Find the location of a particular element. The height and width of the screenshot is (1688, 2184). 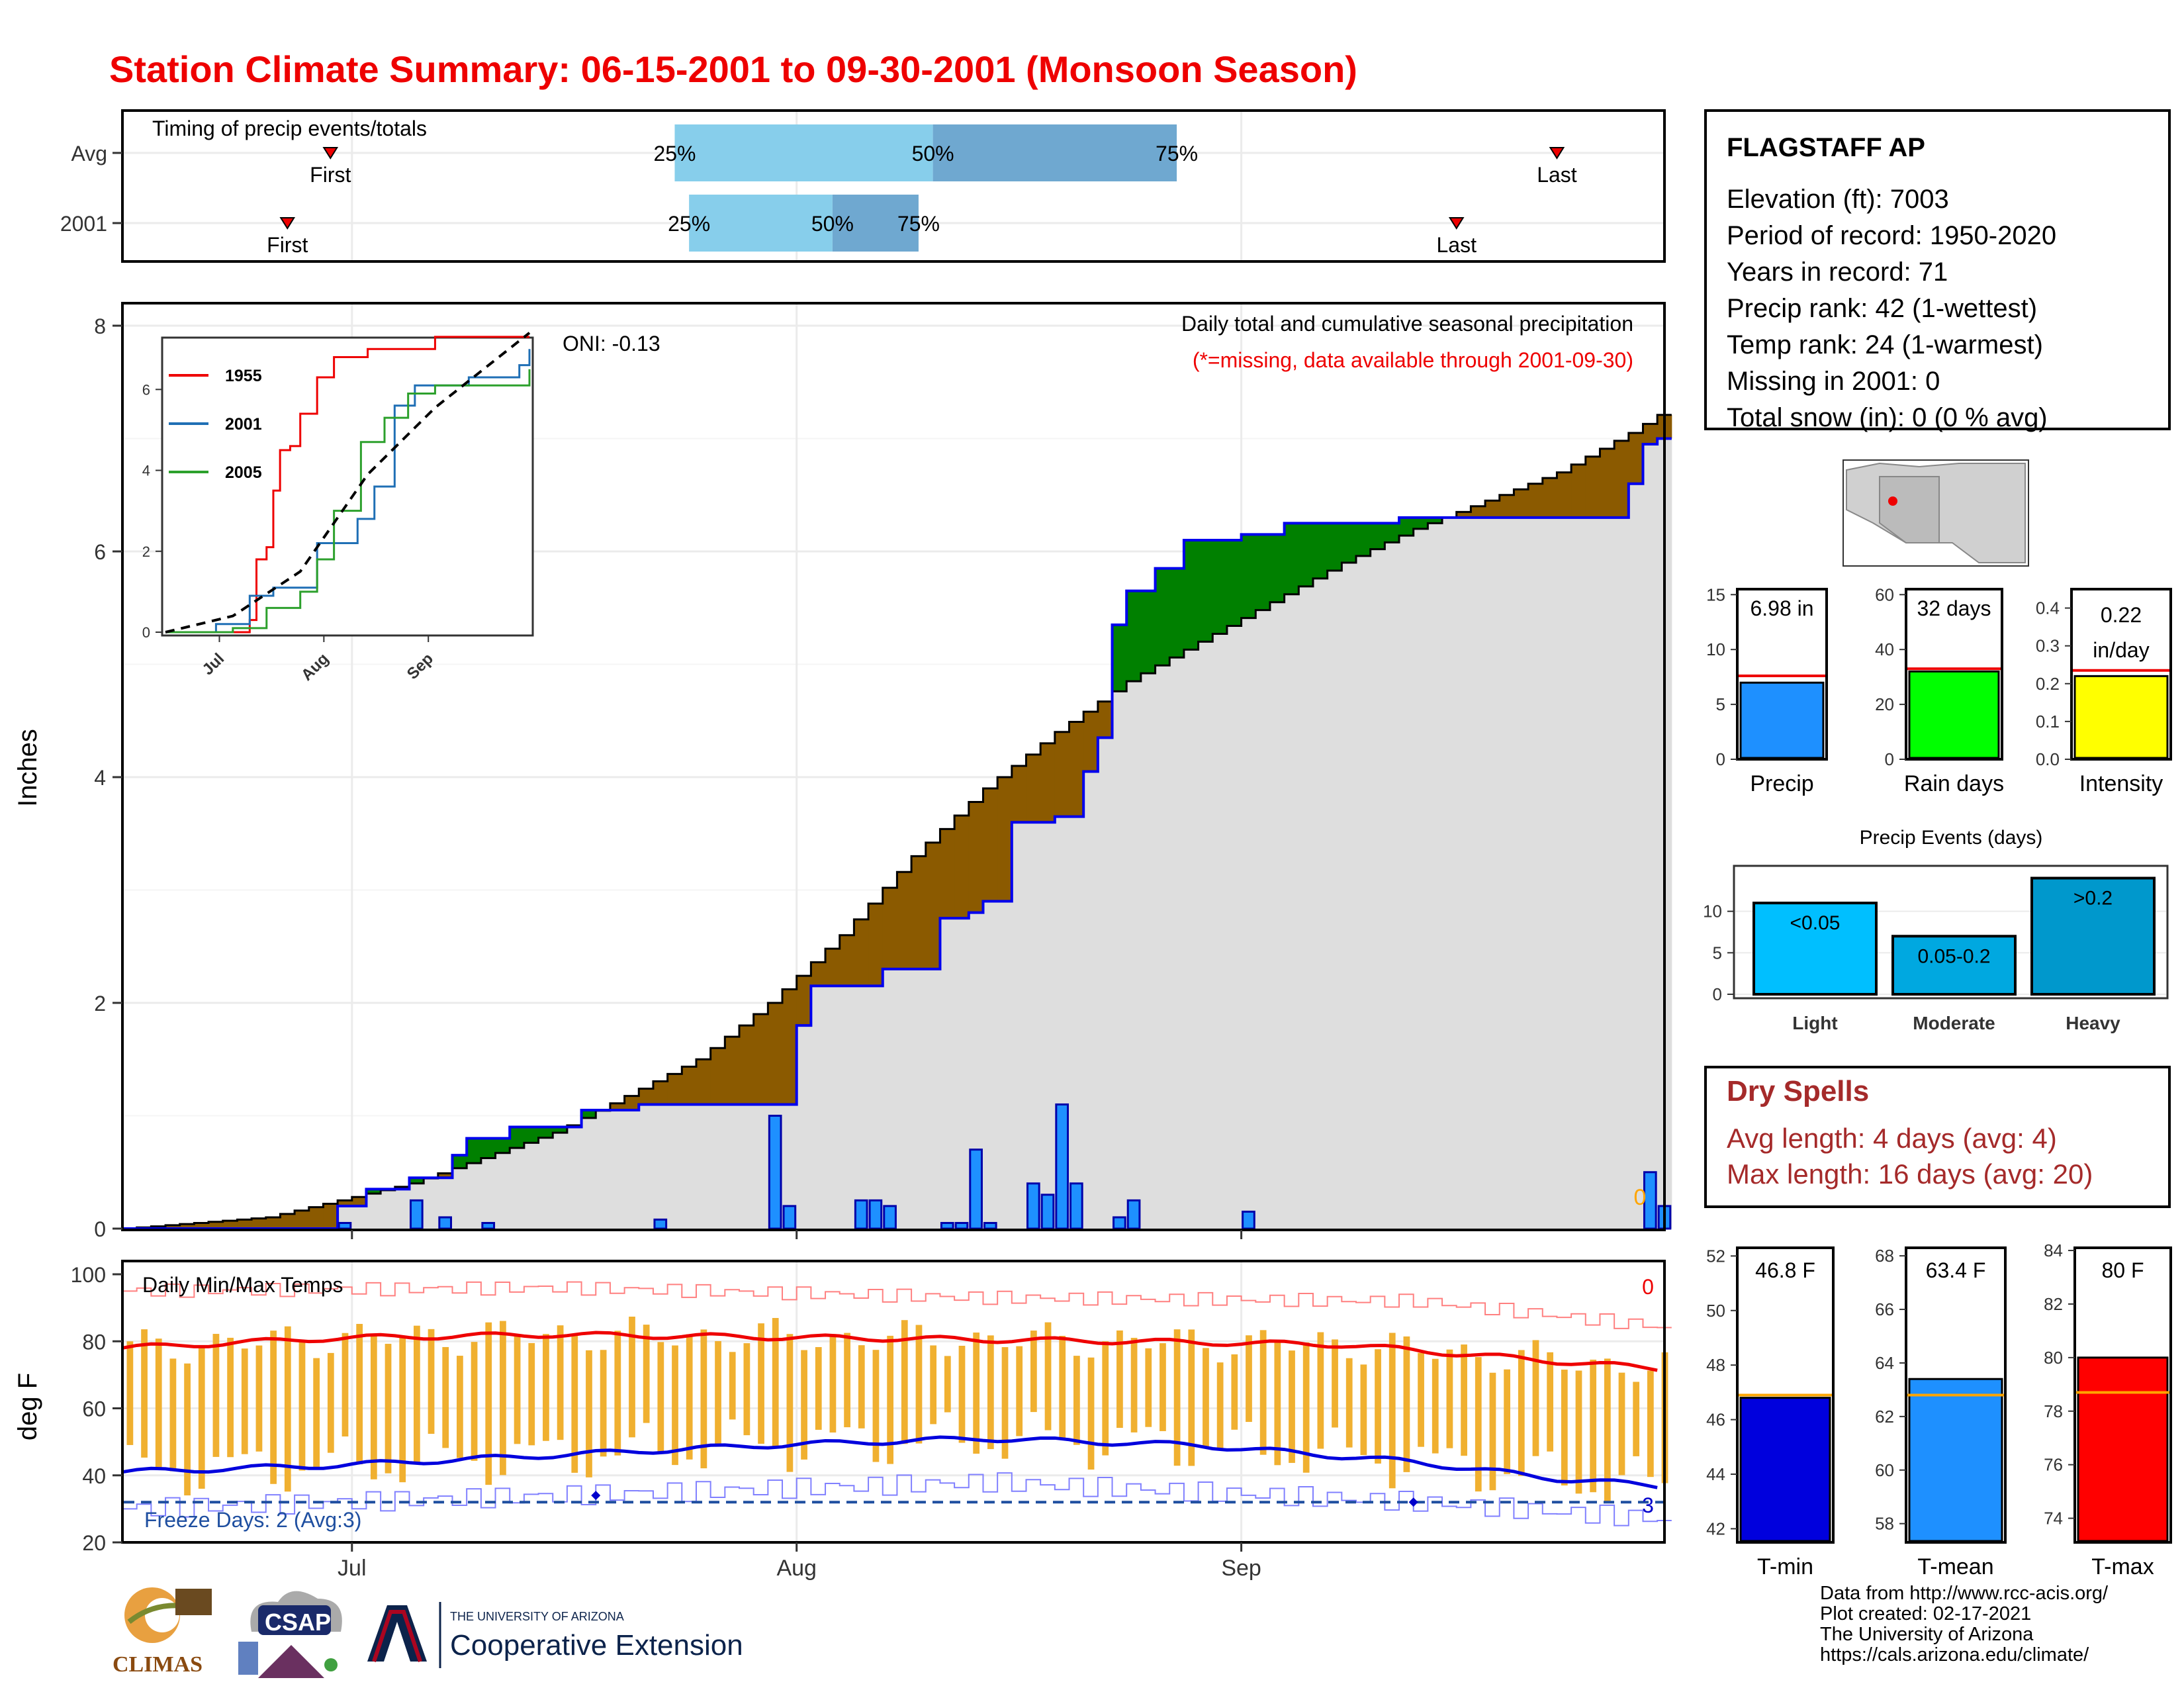

station-period: Period of record: 1950-2020 is located at coordinates (1892, 235).